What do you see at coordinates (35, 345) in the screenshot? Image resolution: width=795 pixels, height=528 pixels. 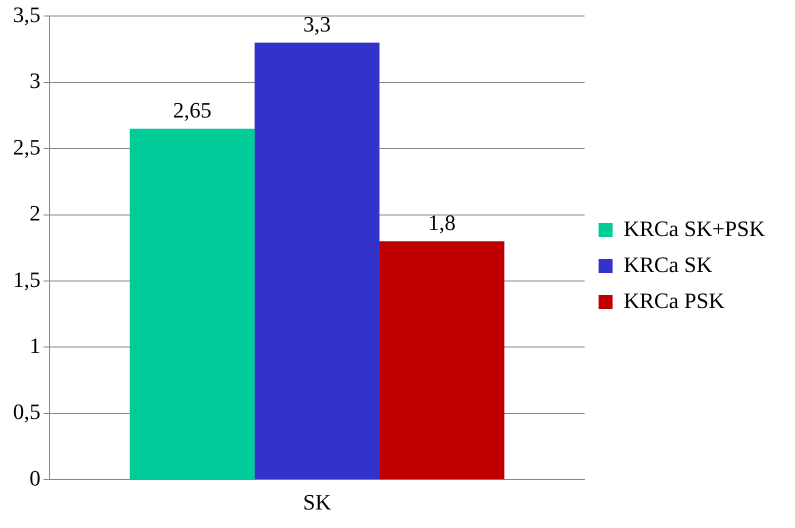 I see `y-tick-label: 1` at bounding box center [35, 345].